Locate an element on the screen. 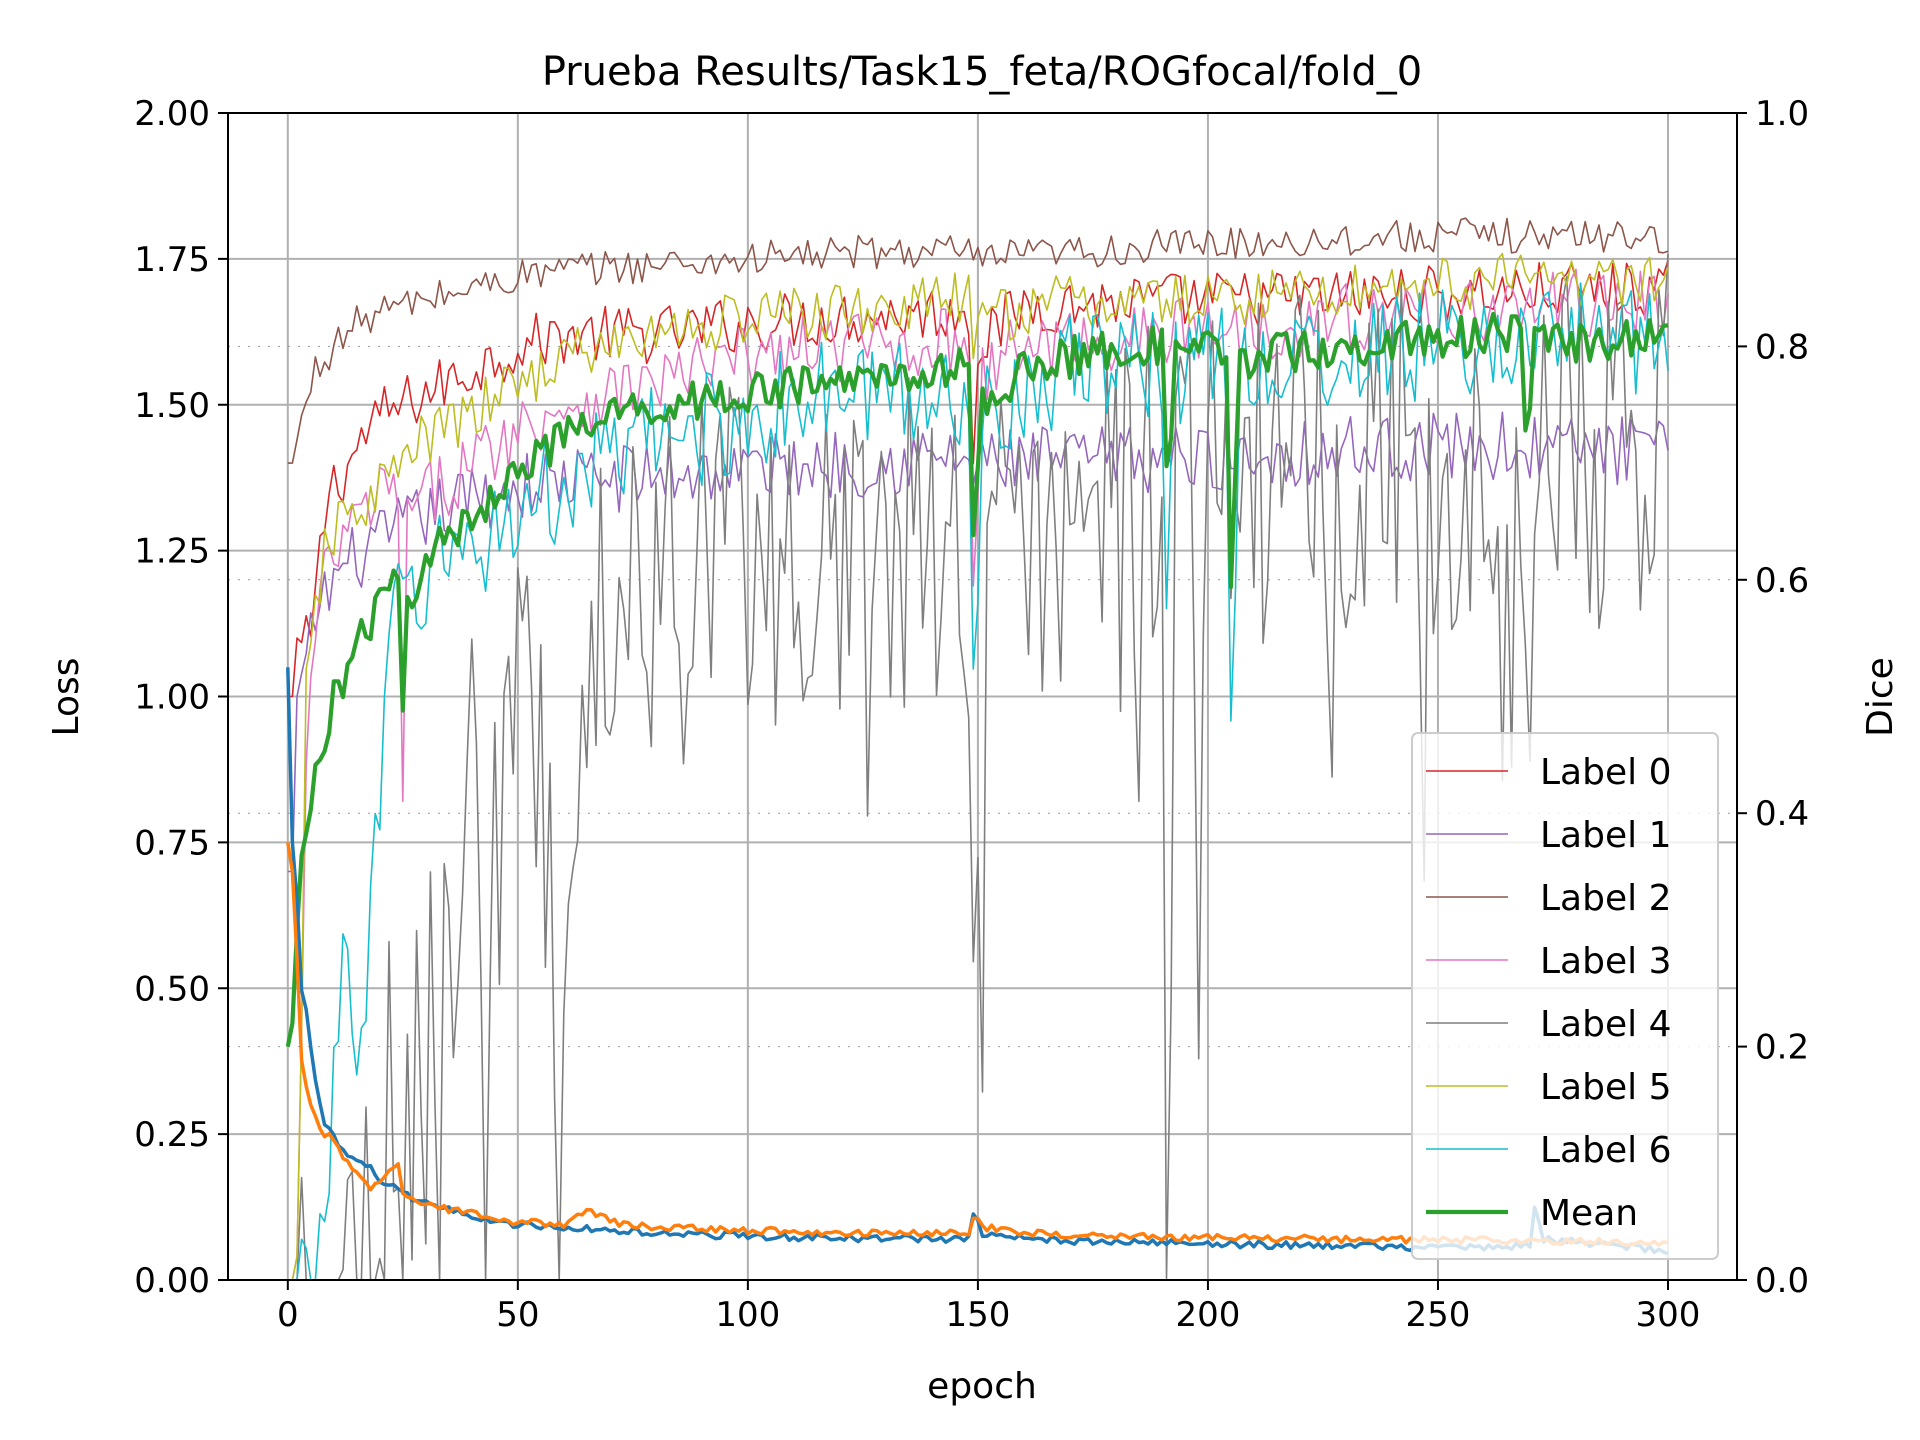 The width and height of the screenshot is (1920, 1440). legend-box is located at coordinates (1565, 996).